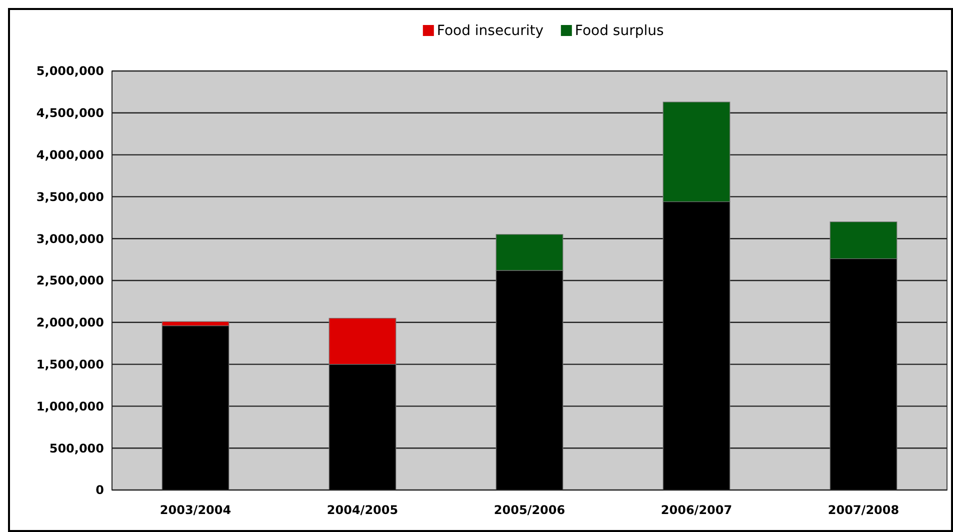 This screenshot has width=953, height=532. What do you see at coordinates (619, 31) in the screenshot?
I see `legend-label: Food surplus` at bounding box center [619, 31].